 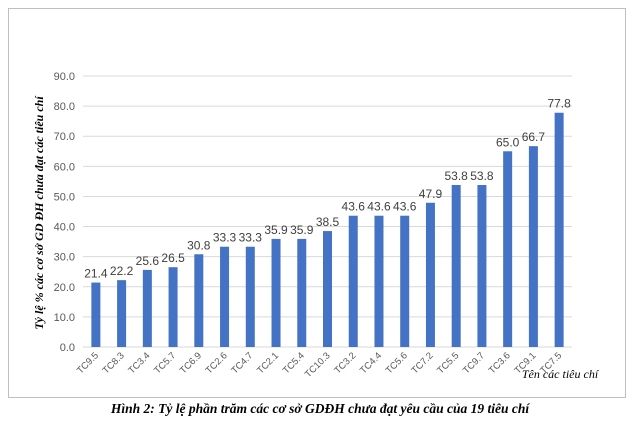 What do you see at coordinates (64, 258) in the screenshot?
I see `y-tick-label: 30.0` at bounding box center [64, 258].